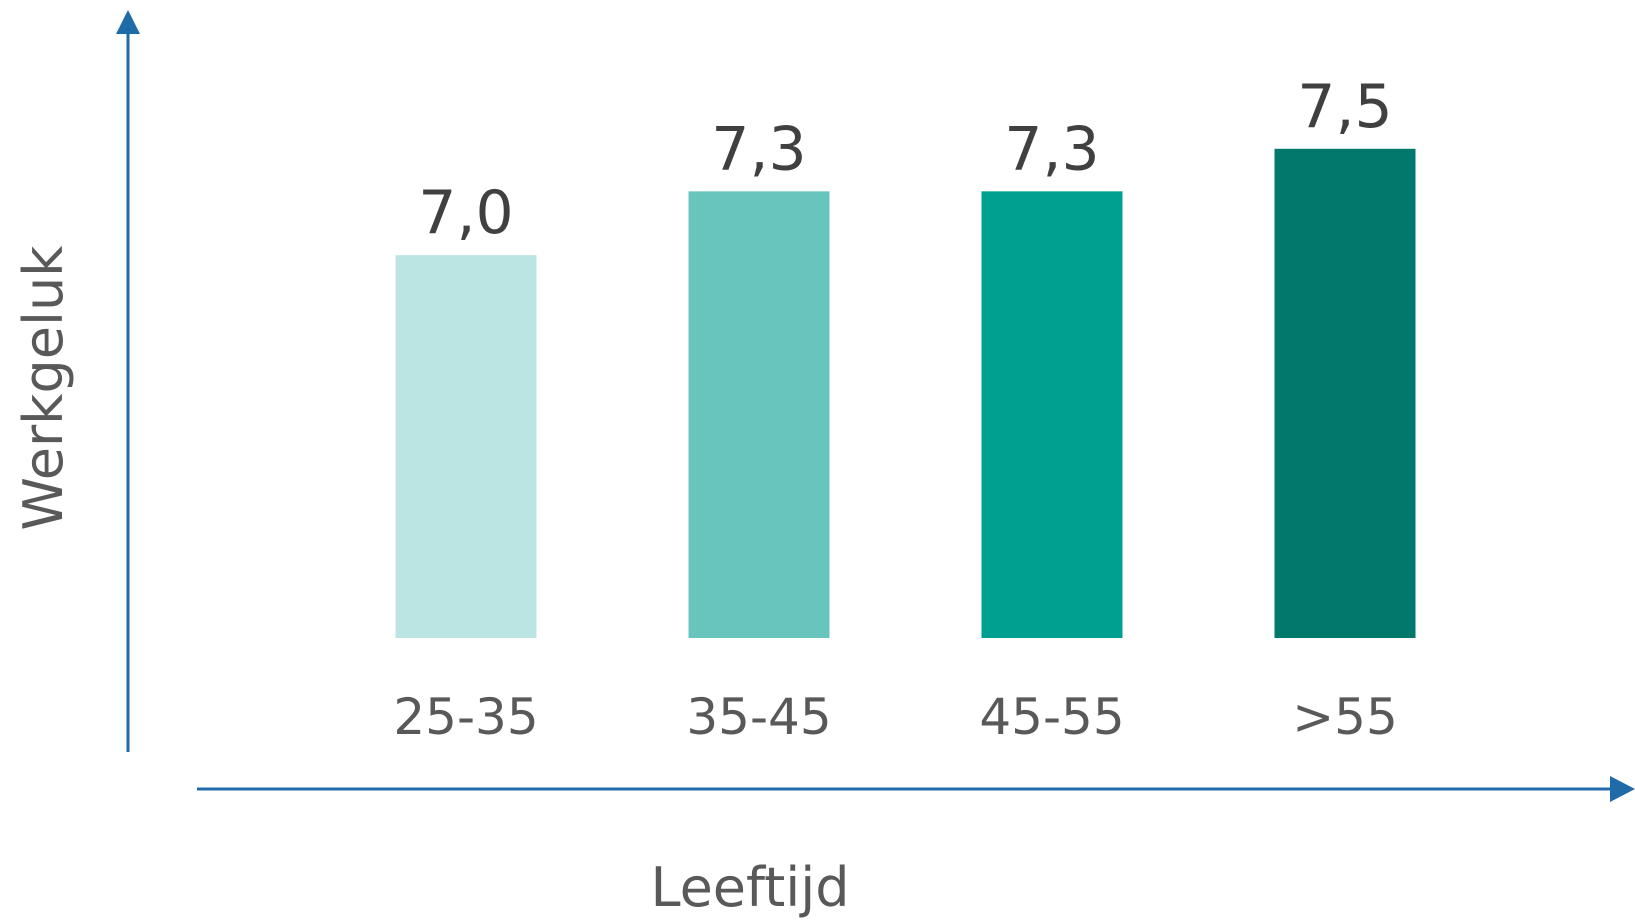  Describe the element at coordinates (1051, 717) in the screenshot. I see `x-tick-label: 45-55` at that location.